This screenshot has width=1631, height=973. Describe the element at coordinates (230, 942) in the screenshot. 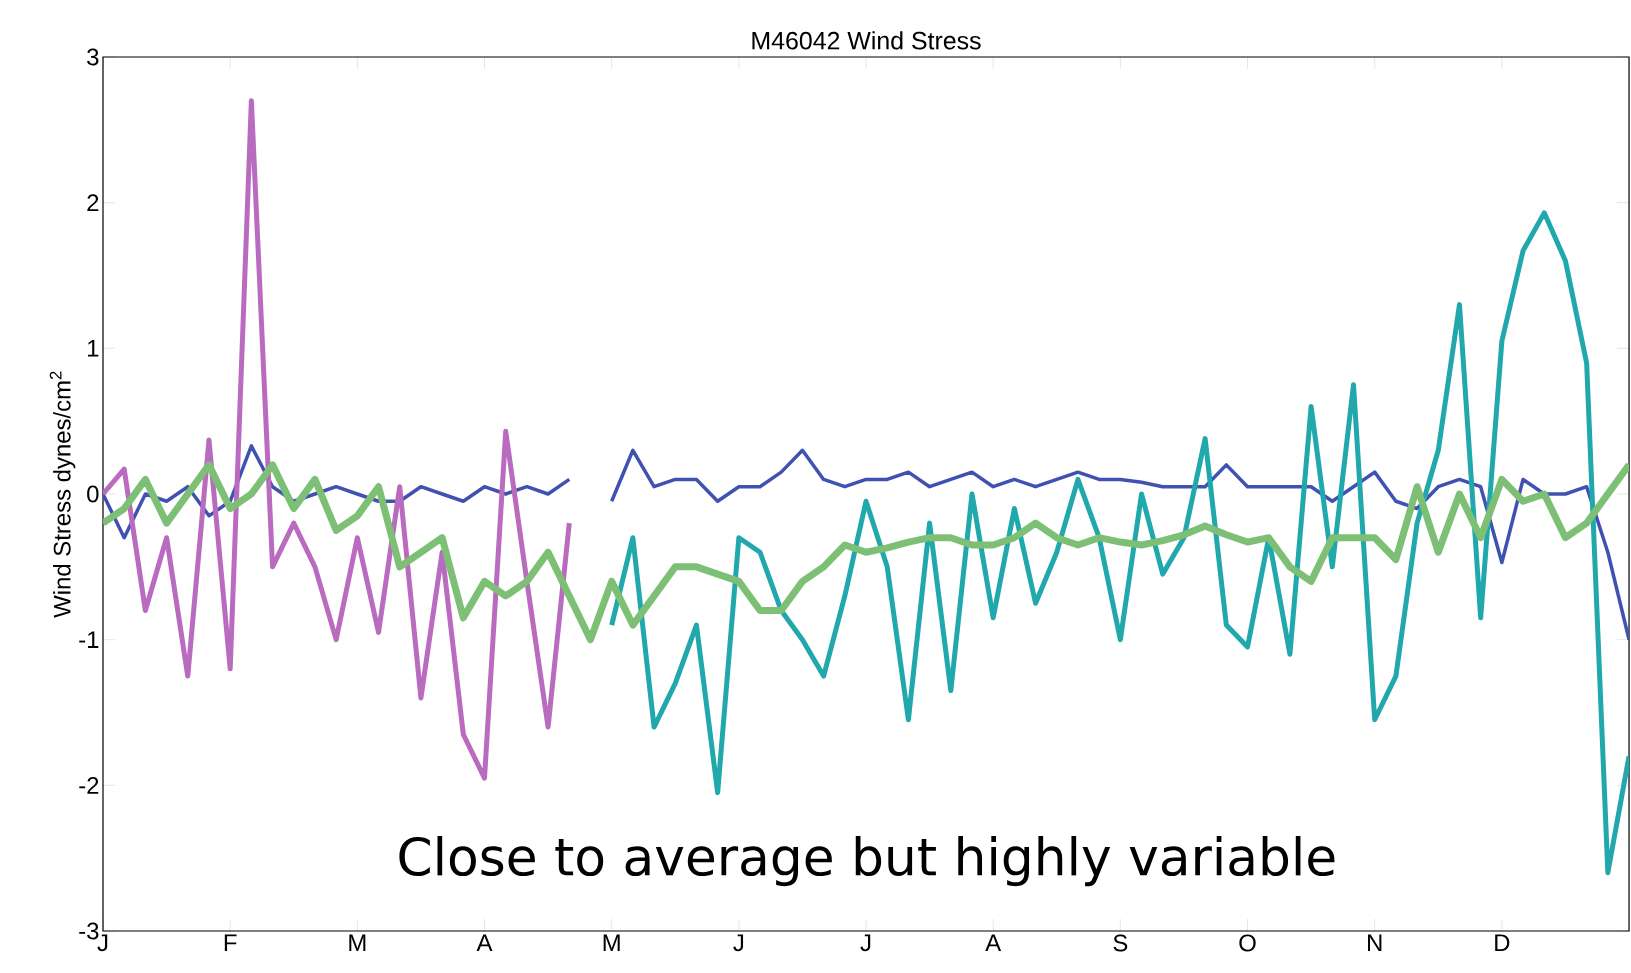

I see `x-tick-label: F` at that location.